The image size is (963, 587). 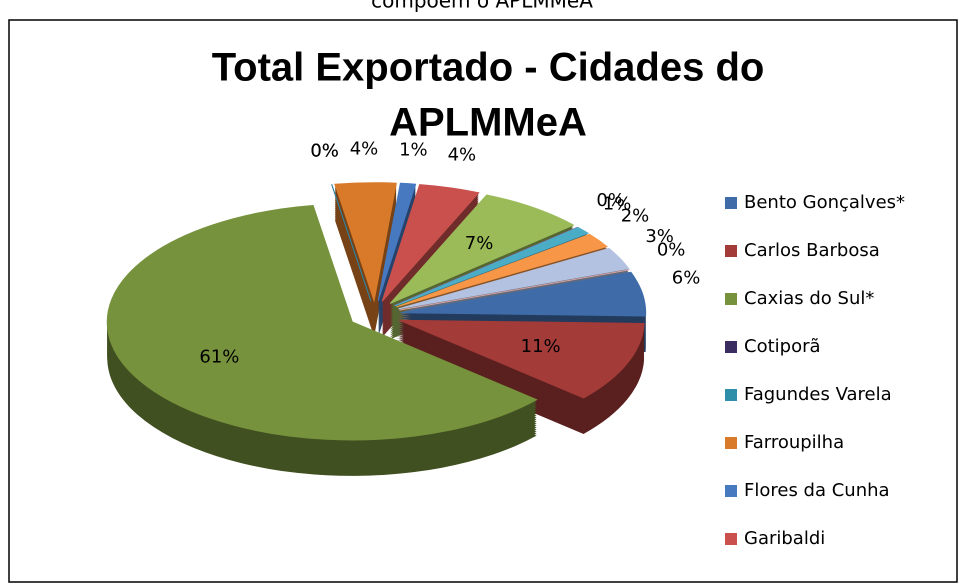 I want to click on legend-label: Fagundes Varela, so click(x=818, y=394).